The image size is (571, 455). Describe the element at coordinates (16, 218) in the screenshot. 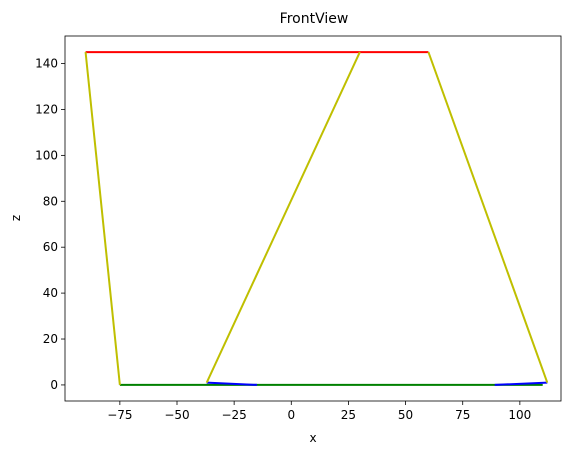

I see `y-axis-label: z` at that location.